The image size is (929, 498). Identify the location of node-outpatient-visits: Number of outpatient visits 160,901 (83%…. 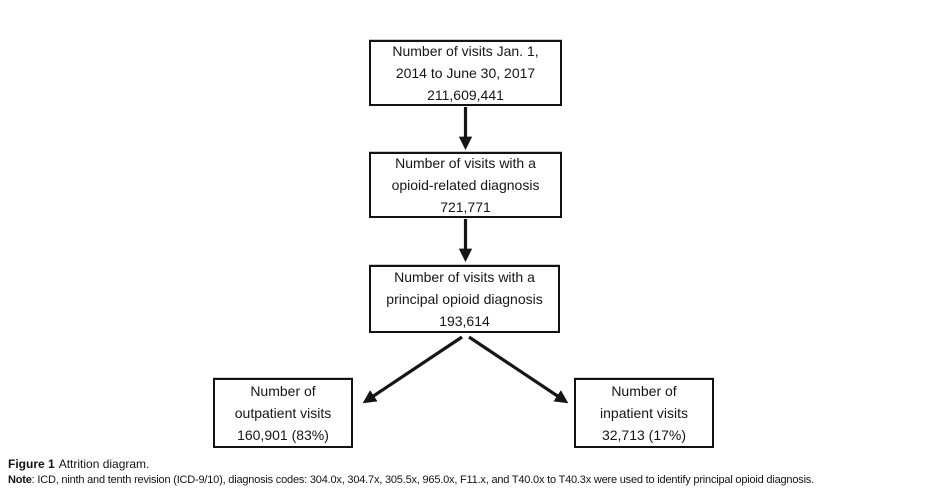
(283, 413).